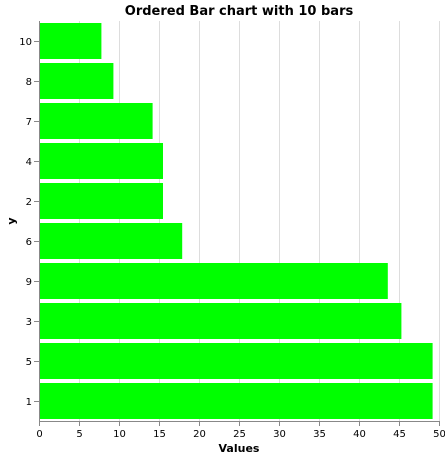 The image size is (445, 459). Describe the element at coordinates (29, 282) in the screenshot. I see `y-tick-label-9: 9` at that location.